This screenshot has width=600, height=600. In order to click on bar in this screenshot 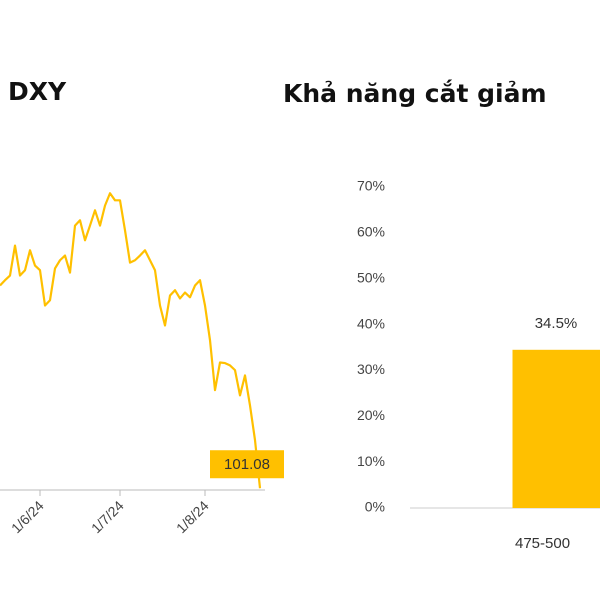, I will do `click(556, 428)`.